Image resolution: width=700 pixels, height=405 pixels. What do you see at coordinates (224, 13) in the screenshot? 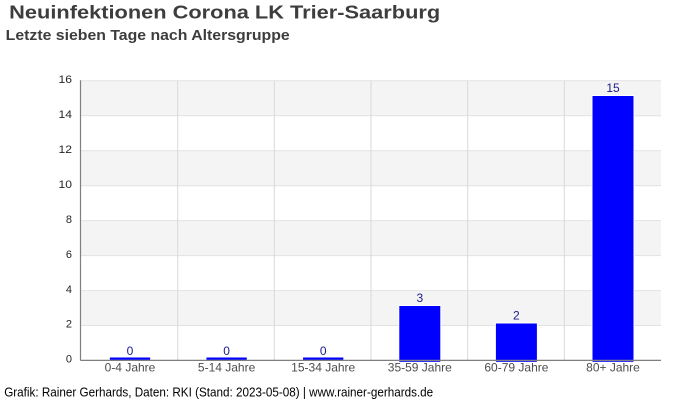
I see `svg-text:Neuinfektionen Corona LK Trier: Neuinfektionen Corona LK Trier-Saarburg` at bounding box center [224, 13].